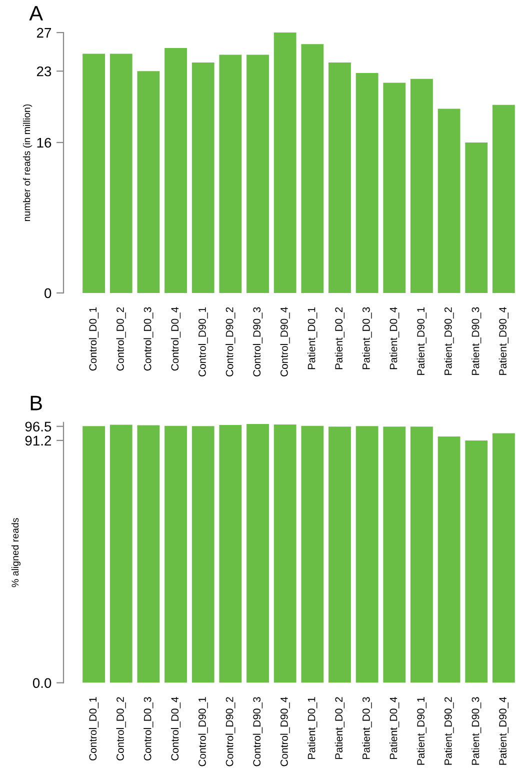  What do you see at coordinates (38, 427) in the screenshot?
I see `y-tick-label: 96.5` at bounding box center [38, 427].